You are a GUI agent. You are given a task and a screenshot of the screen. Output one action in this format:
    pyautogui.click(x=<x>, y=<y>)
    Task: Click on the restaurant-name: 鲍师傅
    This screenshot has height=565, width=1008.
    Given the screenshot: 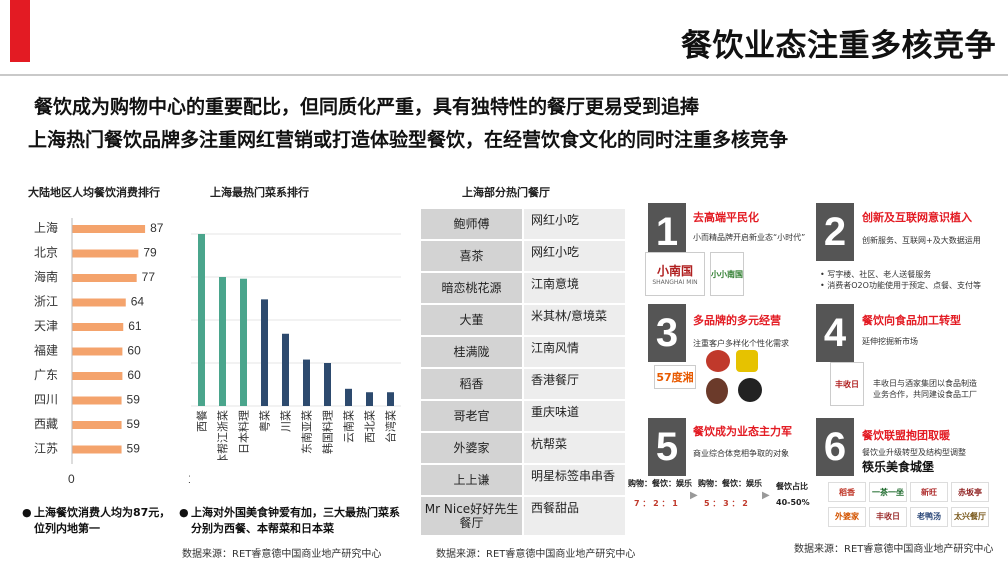 What is the action you would take?
    pyautogui.click(x=471, y=224)
    